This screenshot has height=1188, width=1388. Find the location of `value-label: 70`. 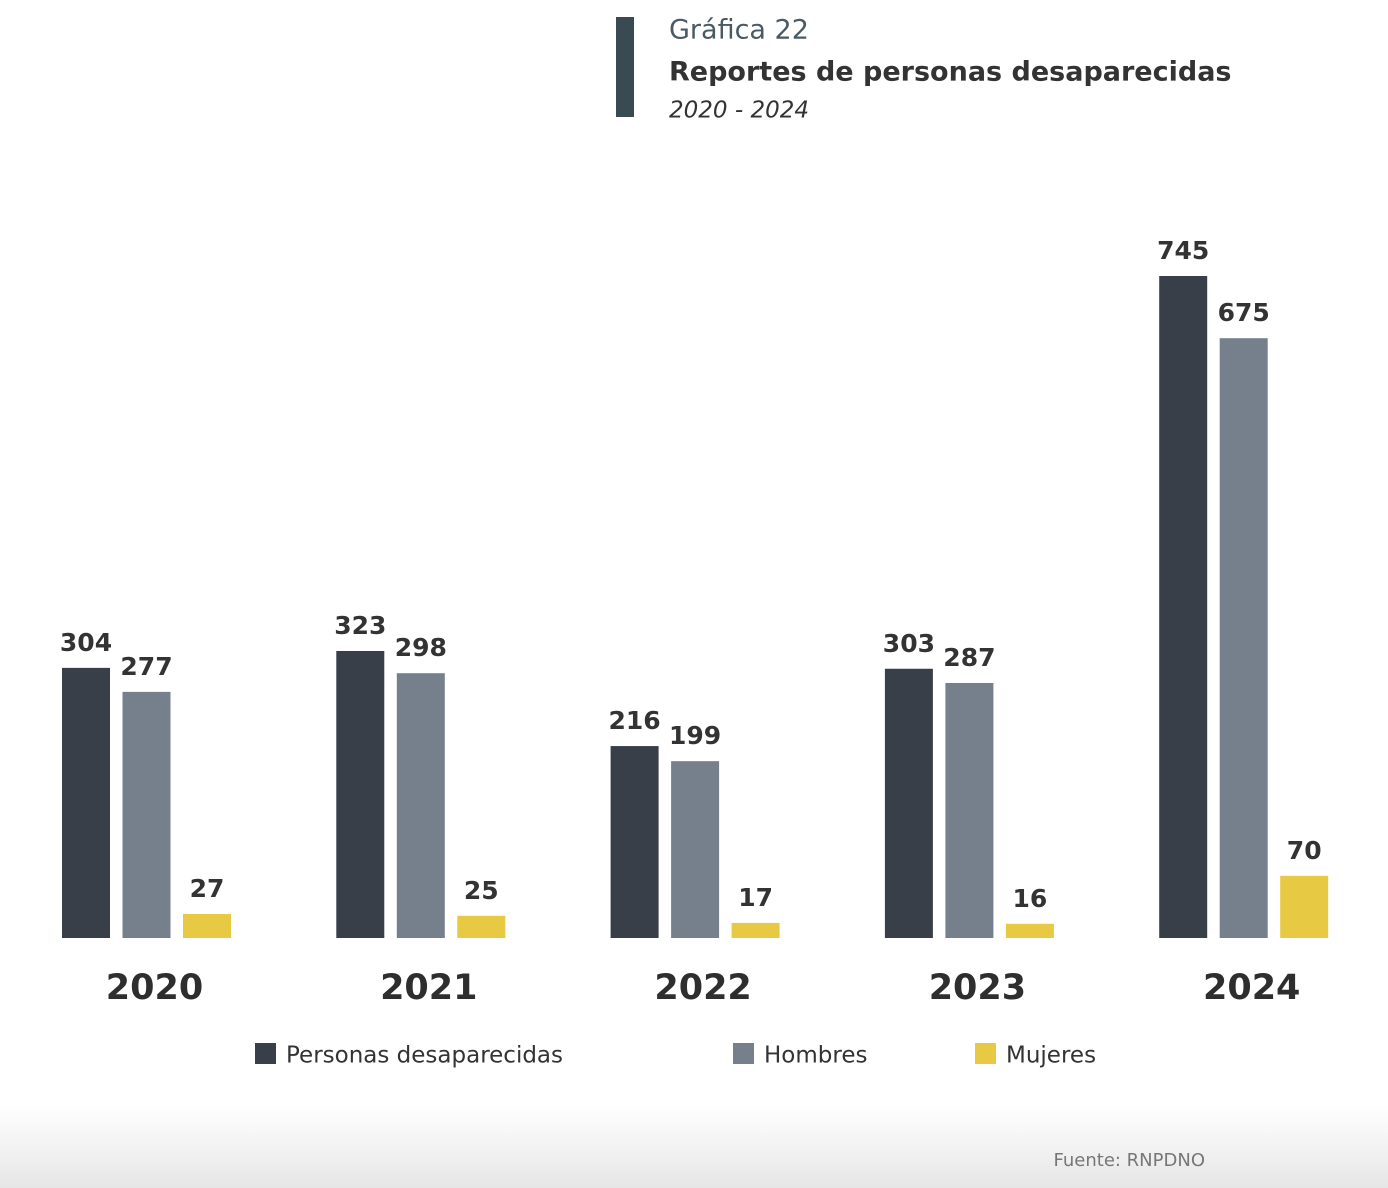

value-label: 70 is located at coordinates (1304, 850).